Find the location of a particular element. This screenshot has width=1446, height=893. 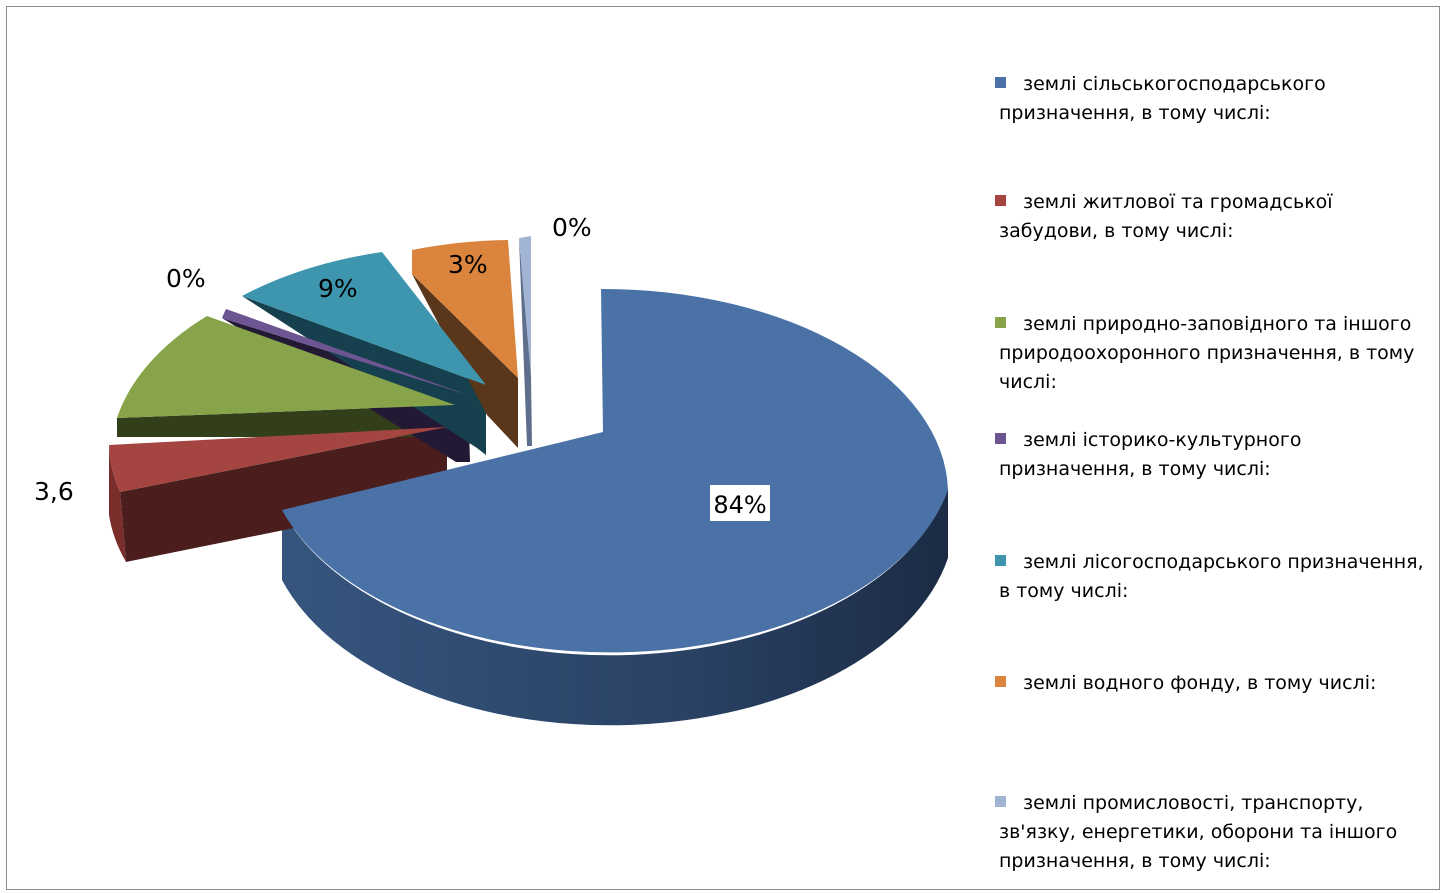

legend-label-5: землі водного фонду, в тому числі: is located at coordinates (1200, 683).